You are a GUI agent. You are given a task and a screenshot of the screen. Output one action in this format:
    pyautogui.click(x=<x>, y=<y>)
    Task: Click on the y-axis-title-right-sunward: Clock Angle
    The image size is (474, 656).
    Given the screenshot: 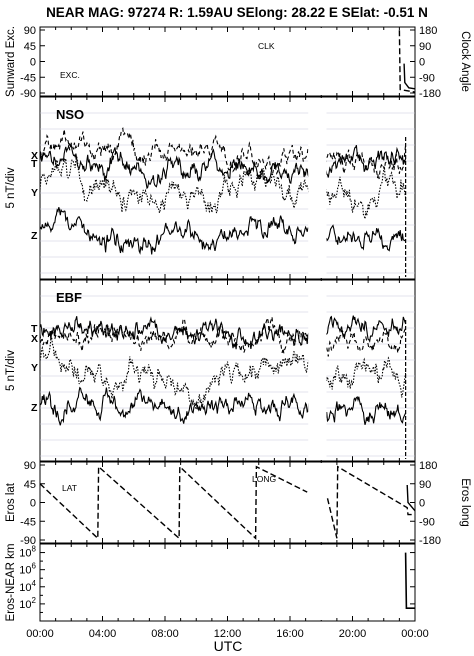 What is the action you would take?
    pyautogui.click(x=465, y=61)
    